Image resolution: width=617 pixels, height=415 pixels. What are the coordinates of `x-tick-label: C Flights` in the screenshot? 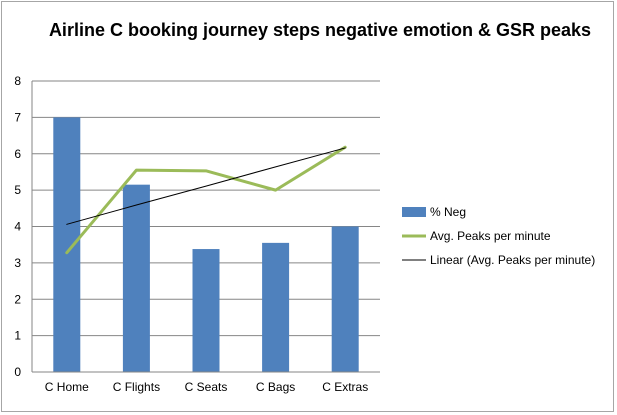 It's located at (136, 387).